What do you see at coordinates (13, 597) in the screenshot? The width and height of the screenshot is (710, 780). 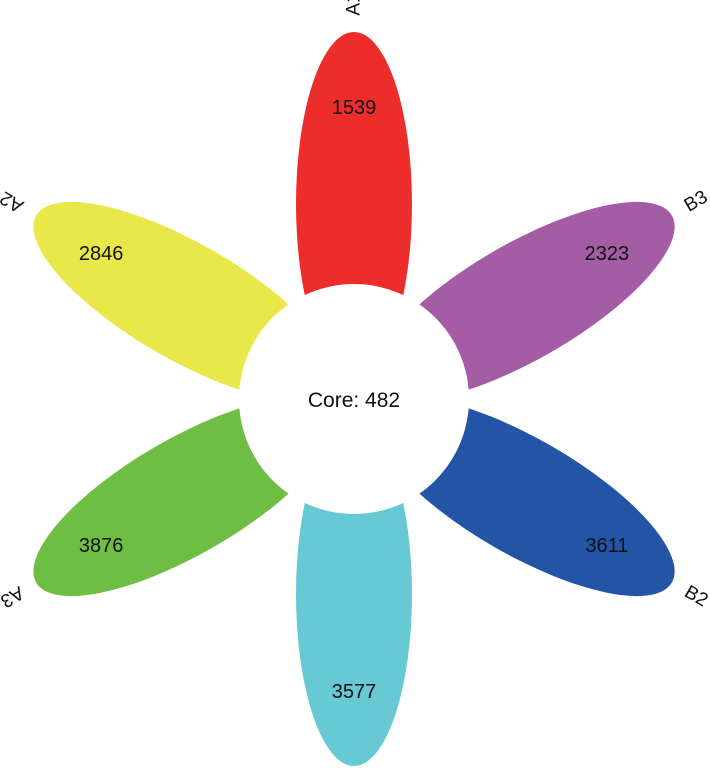 I see `petal-name-a3: A3` at bounding box center [13, 597].